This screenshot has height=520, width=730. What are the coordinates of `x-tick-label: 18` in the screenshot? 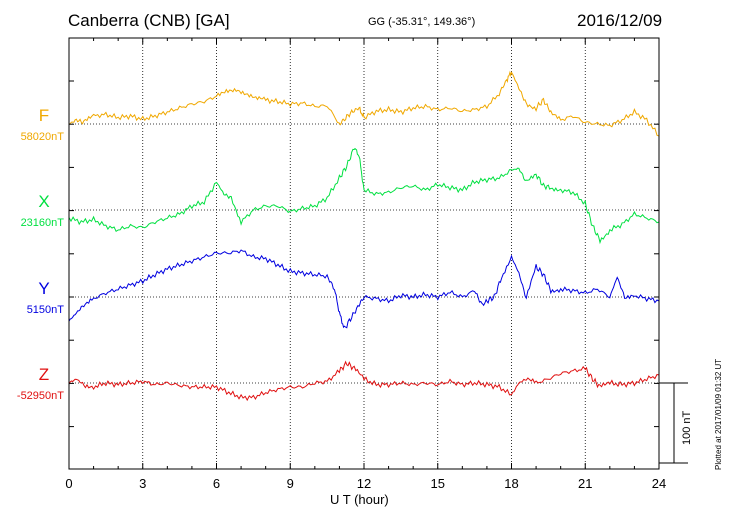 It's located at (511, 483).